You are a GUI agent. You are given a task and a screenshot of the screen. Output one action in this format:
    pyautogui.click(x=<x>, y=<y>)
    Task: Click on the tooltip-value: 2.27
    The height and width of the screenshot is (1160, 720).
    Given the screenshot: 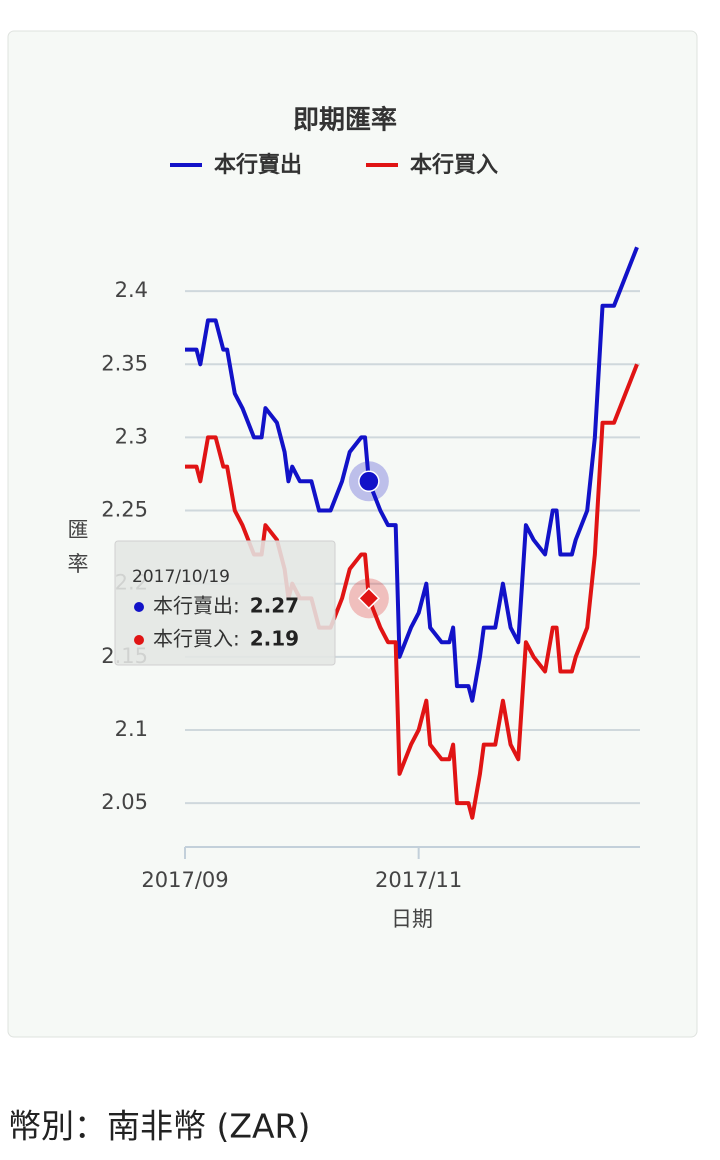 What is the action you would take?
    pyautogui.click(x=274, y=606)
    